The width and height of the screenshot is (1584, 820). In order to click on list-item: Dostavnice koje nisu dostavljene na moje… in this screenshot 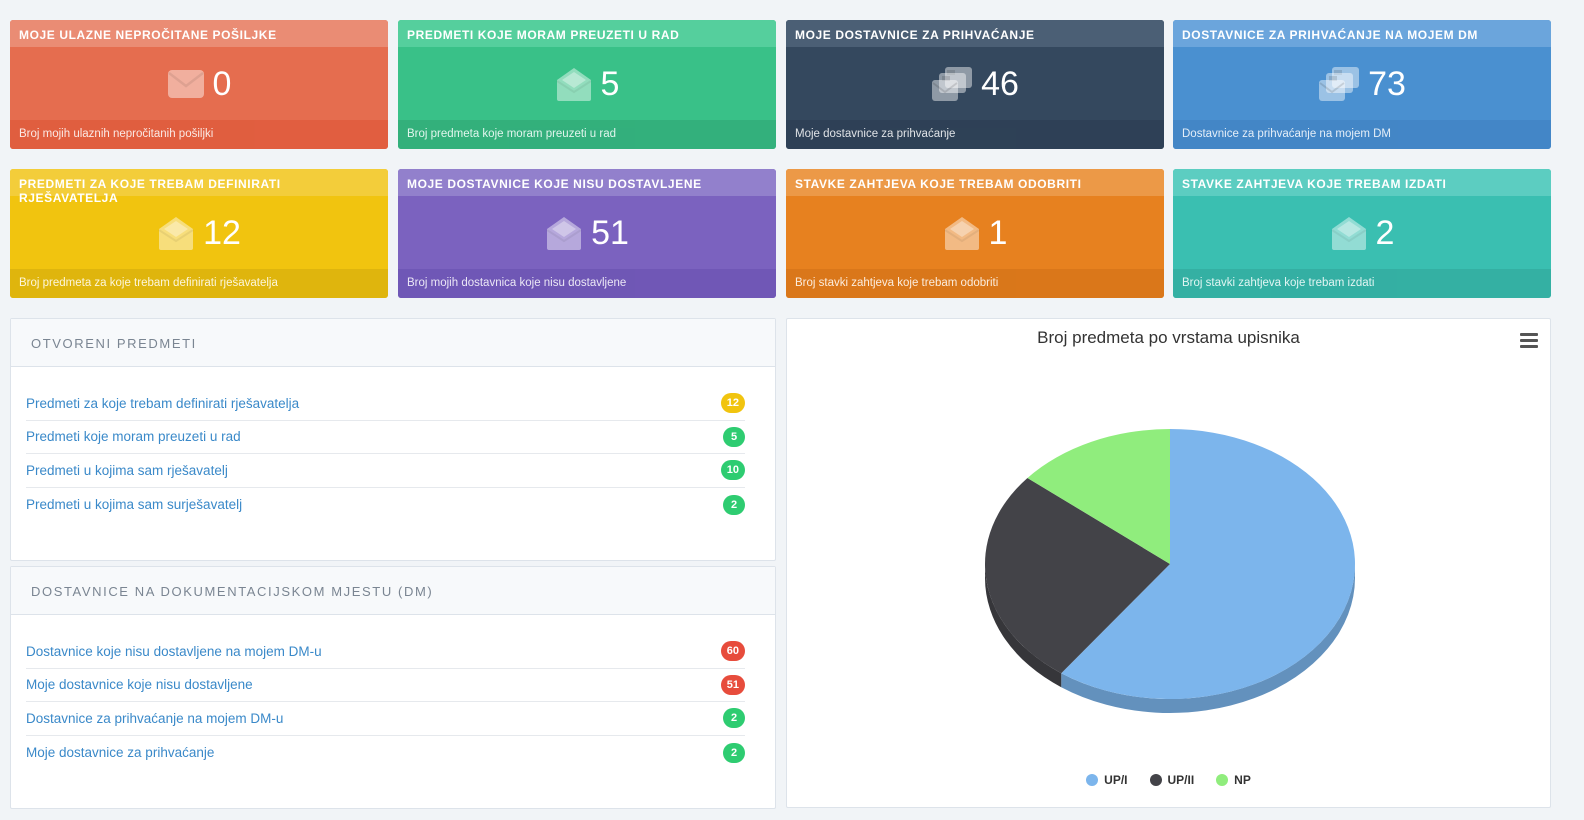, I will do `click(385, 652)`.